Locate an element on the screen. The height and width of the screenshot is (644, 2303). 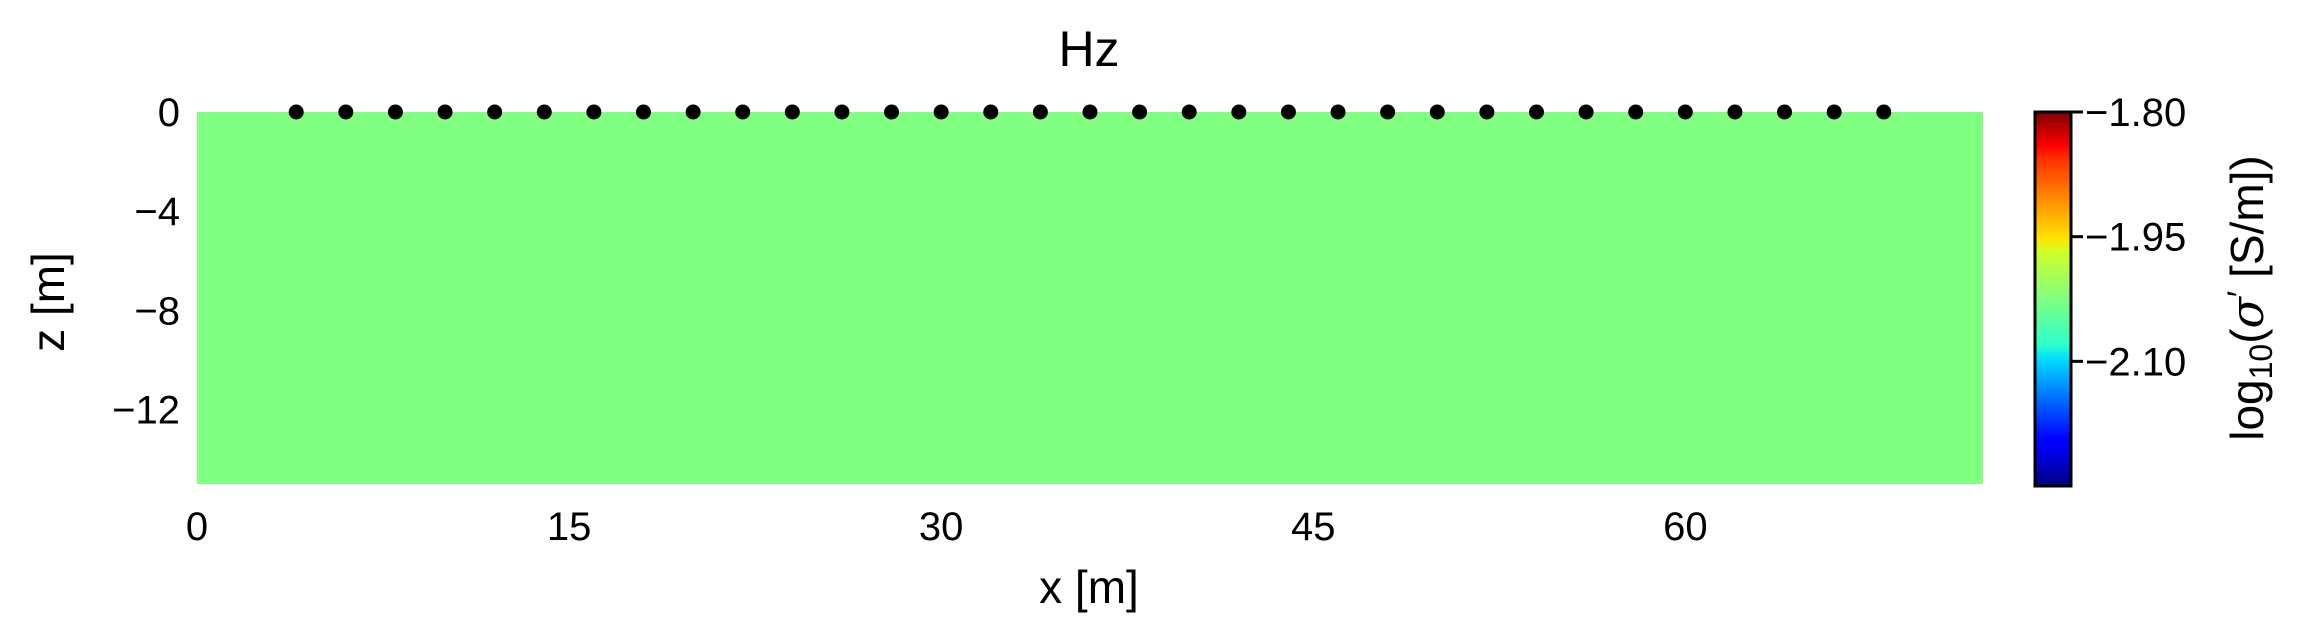
y-tick-label: −8 is located at coordinates (157, 311).